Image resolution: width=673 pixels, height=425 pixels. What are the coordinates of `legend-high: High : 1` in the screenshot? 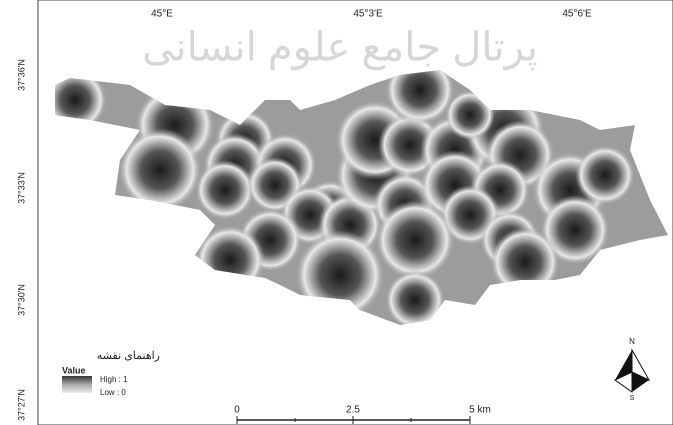 It's located at (114, 379).